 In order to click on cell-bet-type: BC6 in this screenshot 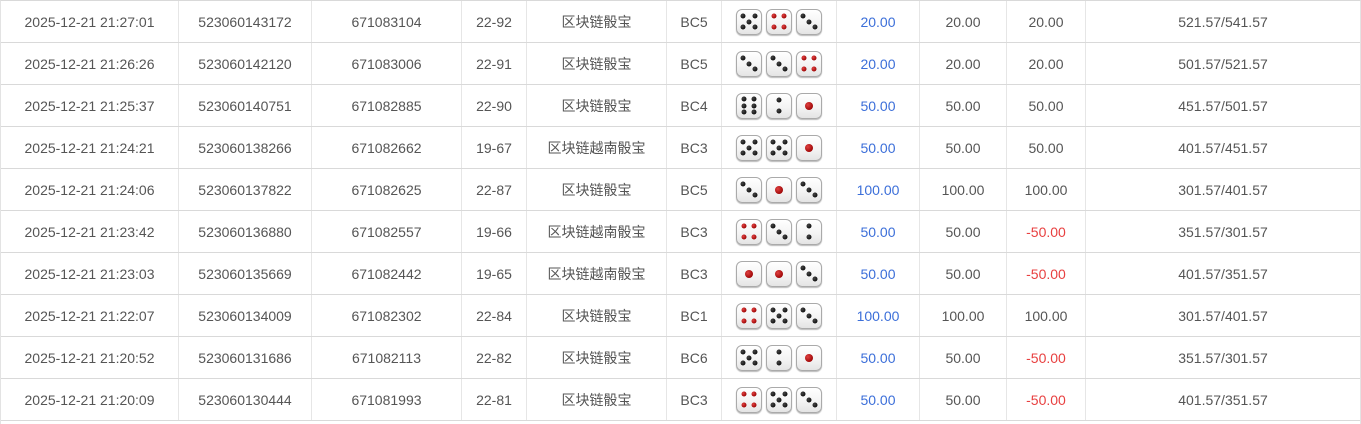, I will do `click(694, 357)`.